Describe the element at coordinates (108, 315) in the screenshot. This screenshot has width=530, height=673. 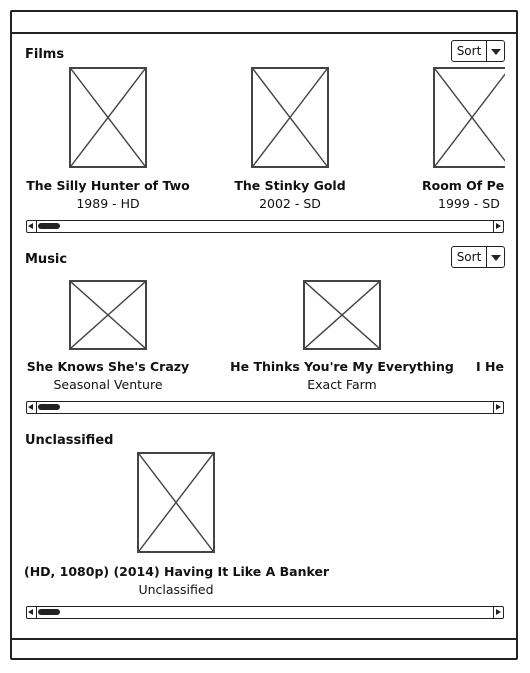
I see `music-1-image-placeholder-icon` at that location.